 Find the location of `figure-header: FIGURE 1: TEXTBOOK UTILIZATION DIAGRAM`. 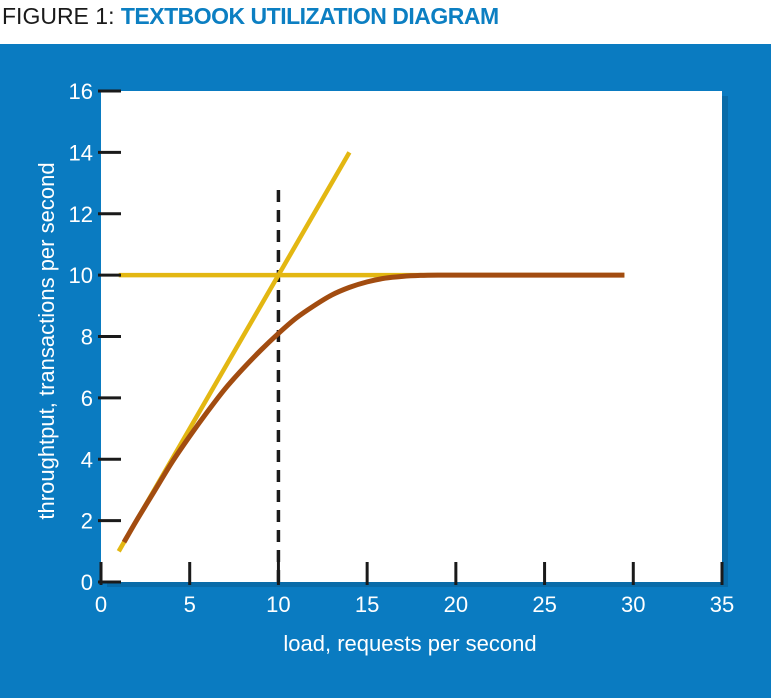

figure-header: FIGURE 1: TEXTBOOK UTILIZATION DIAGRAM is located at coordinates (385, 22).